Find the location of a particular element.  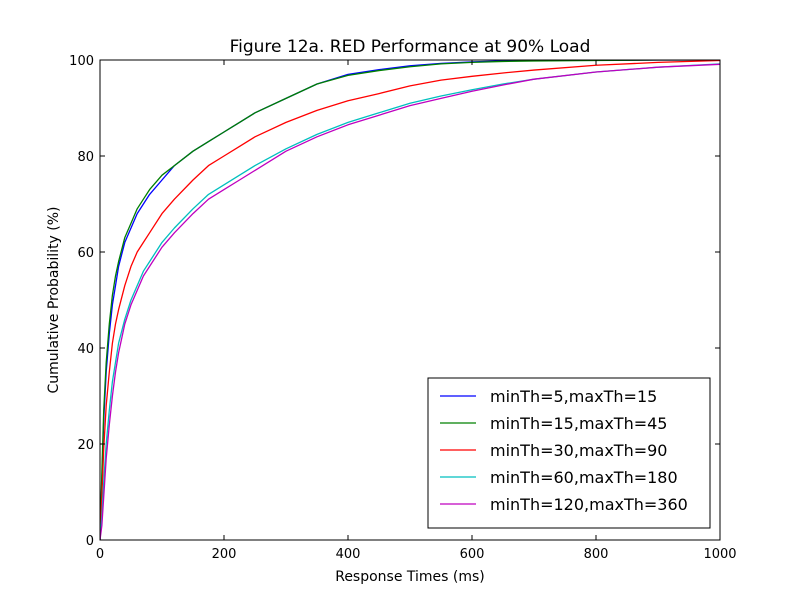

legend-label-1: minTh=5,maxTh=15 is located at coordinates (573, 396).